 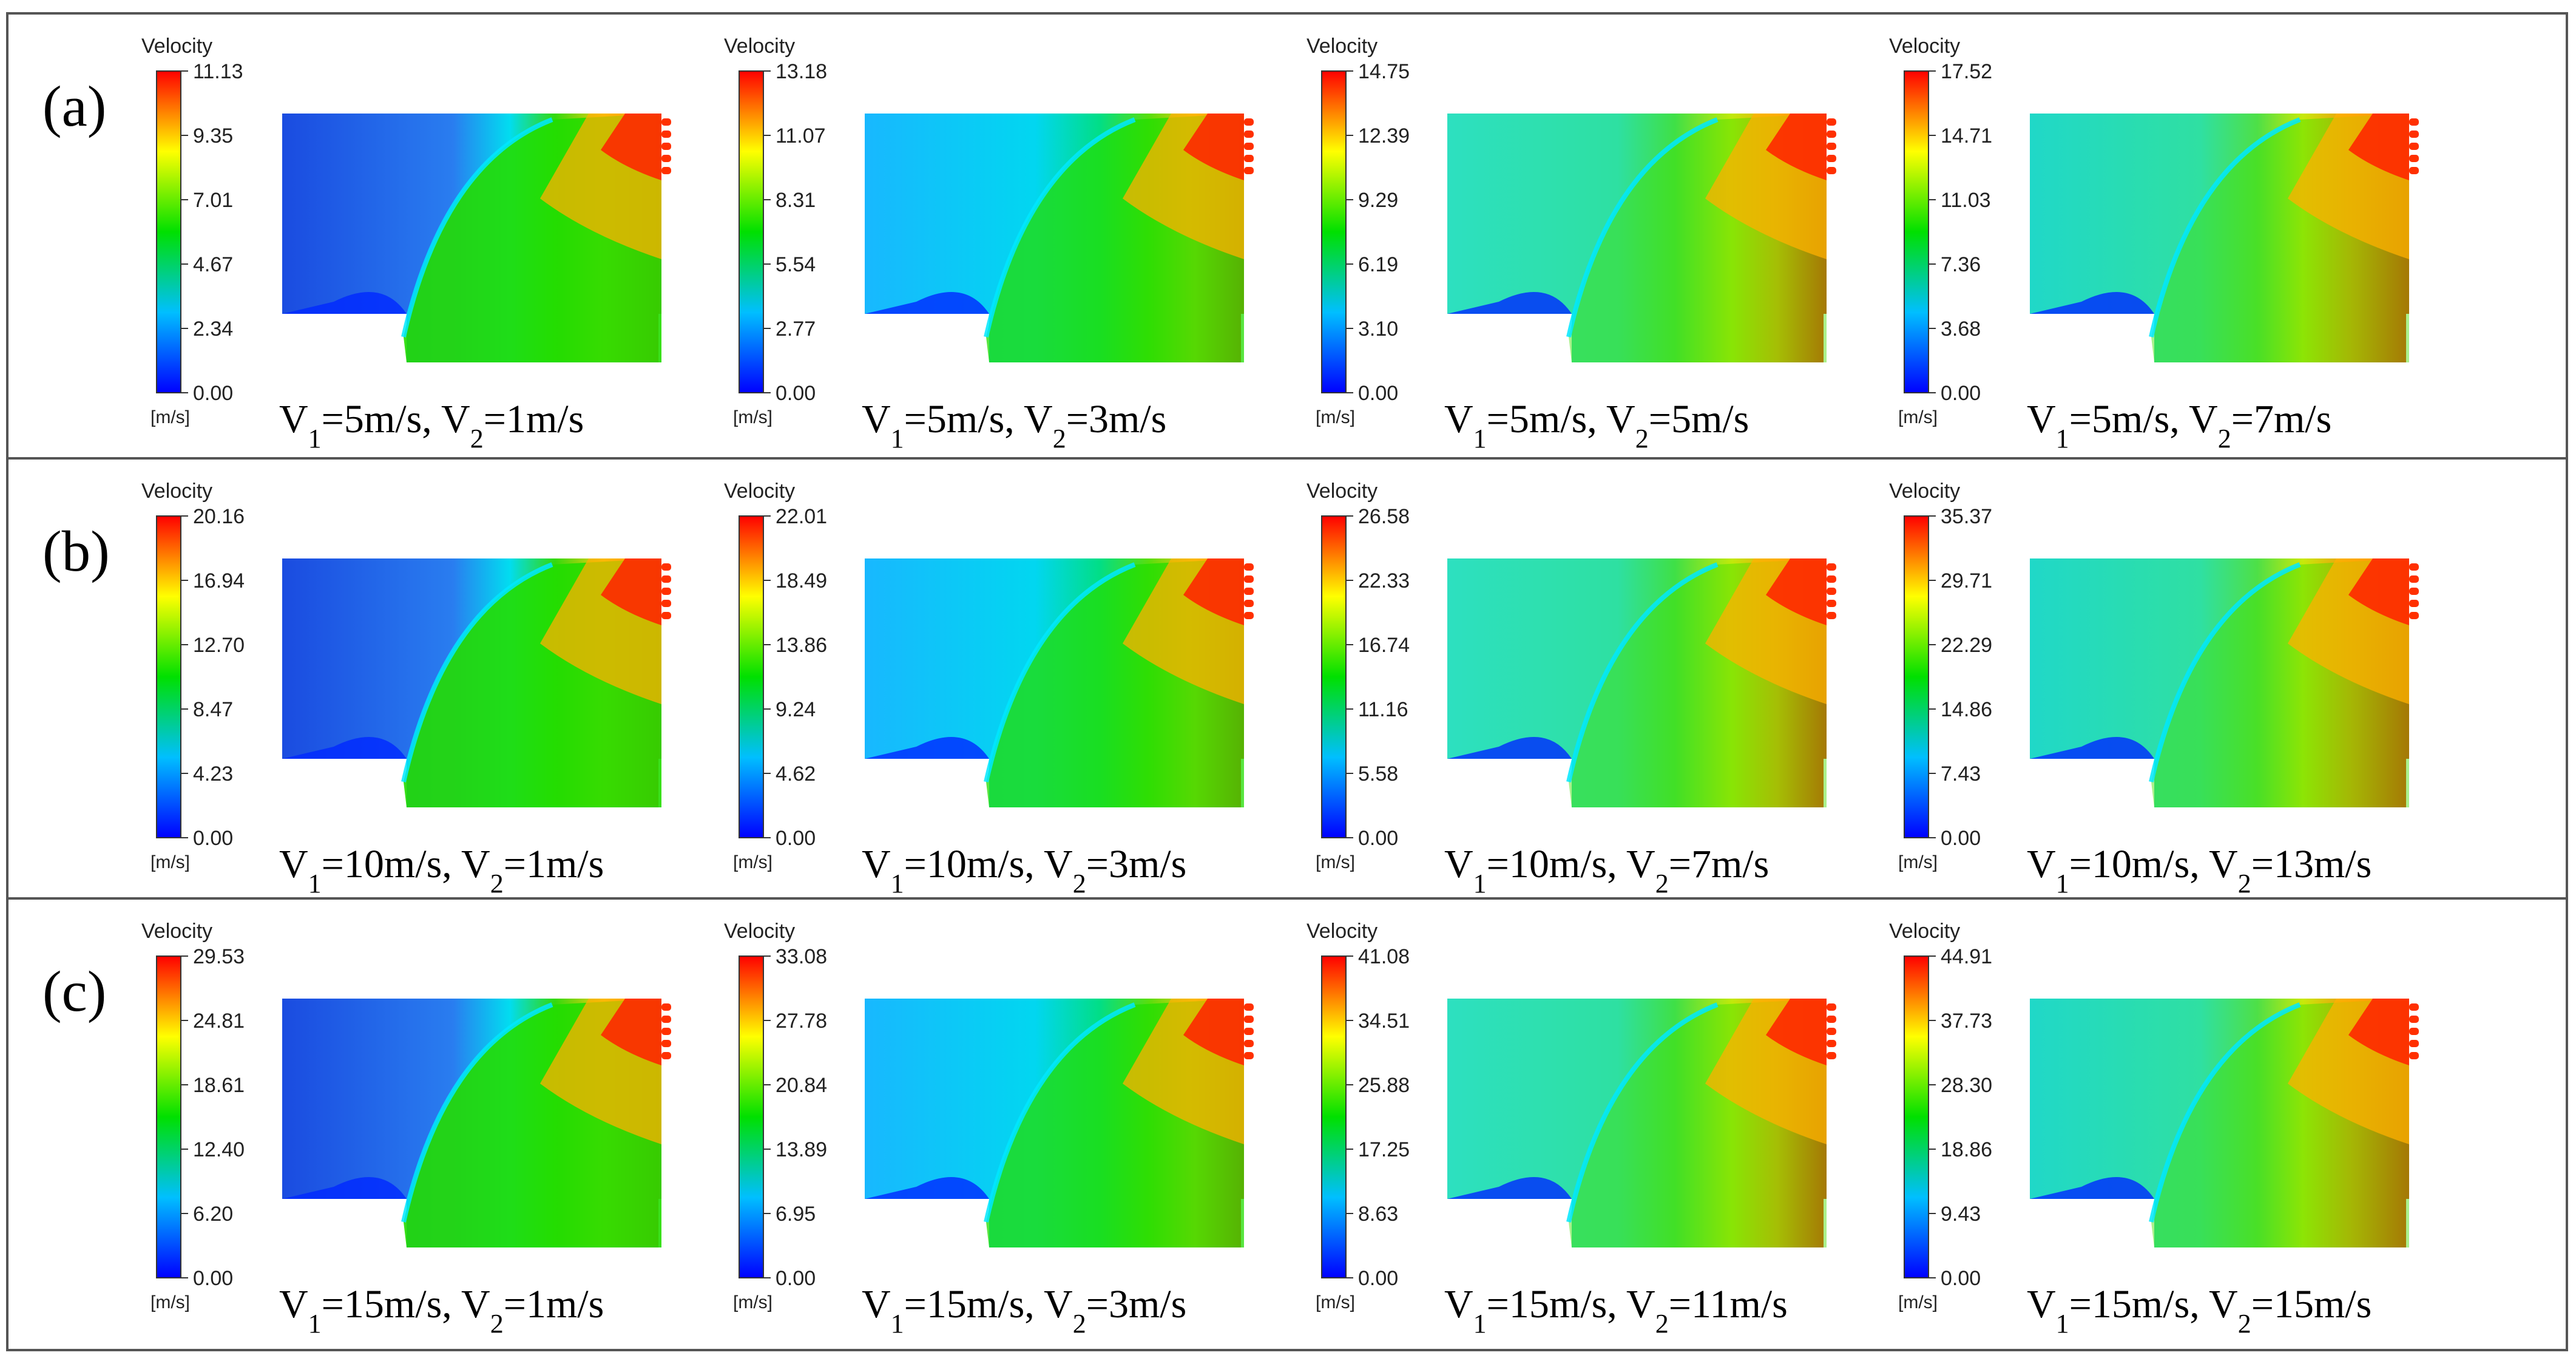 What do you see at coordinates (213, 329) in the screenshot?
I see `colorbar-tick-label: 2.34` at bounding box center [213, 329].